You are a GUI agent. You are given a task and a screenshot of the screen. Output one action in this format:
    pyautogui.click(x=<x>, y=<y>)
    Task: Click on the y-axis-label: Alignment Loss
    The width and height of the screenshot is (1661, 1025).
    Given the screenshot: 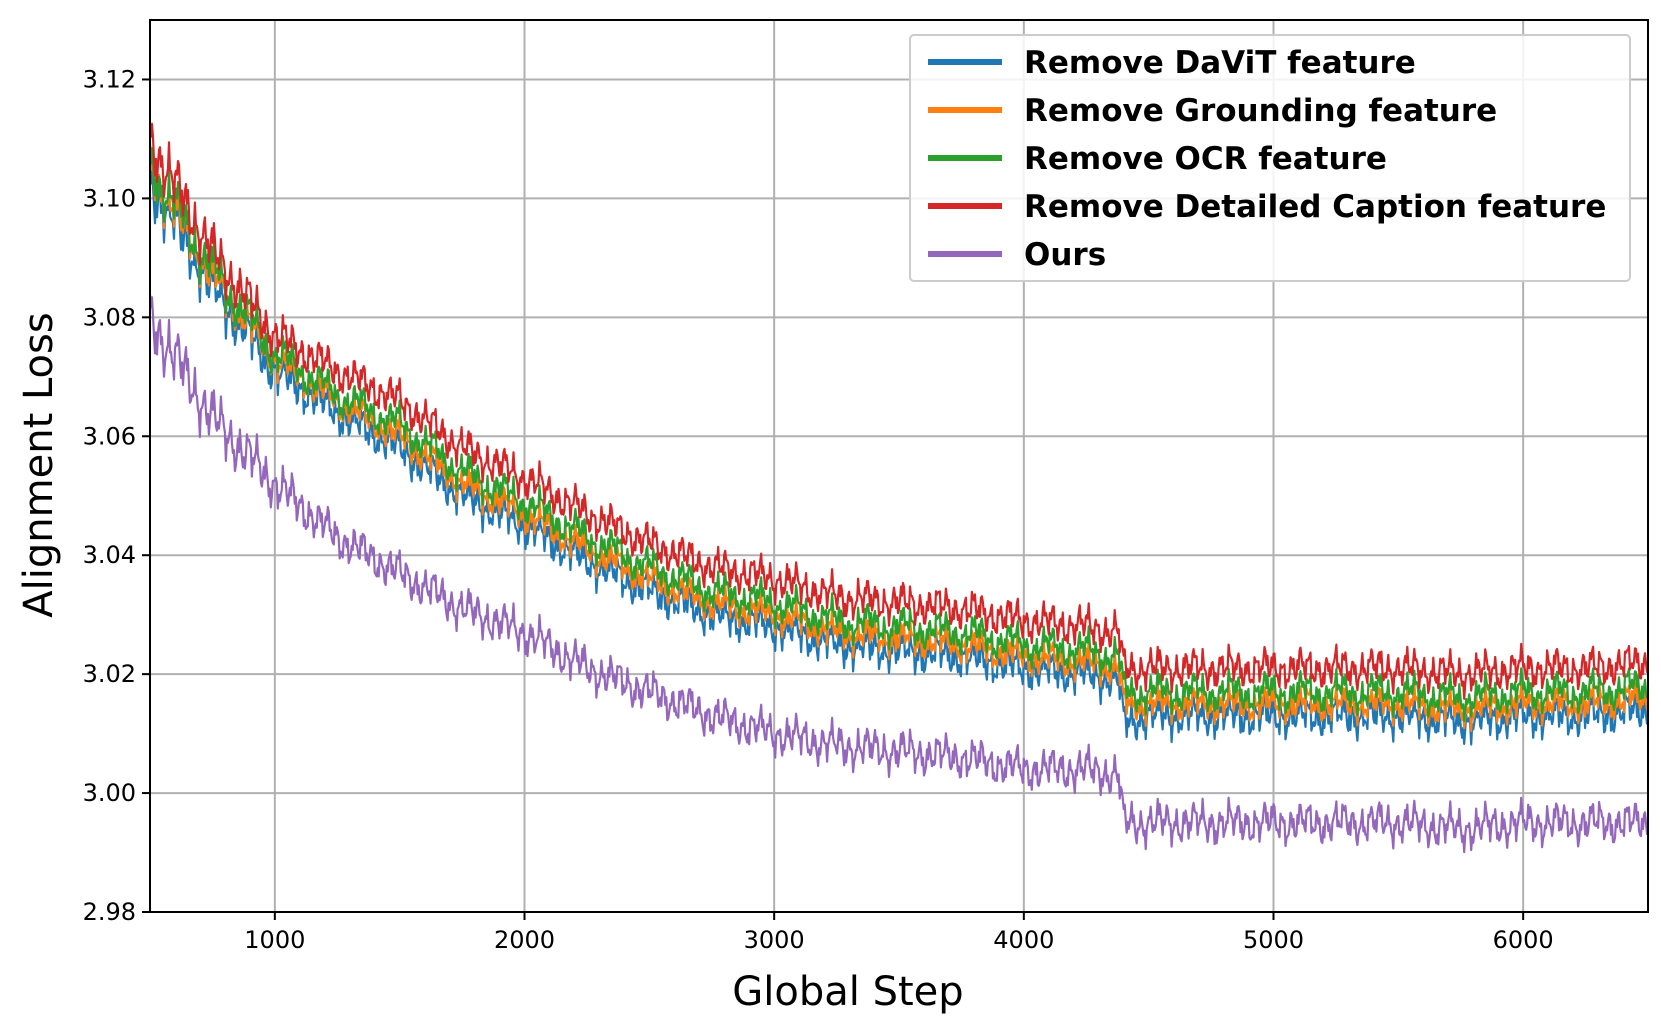 What is the action you would take?
    pyautogui.click(x=39, y=464)
    